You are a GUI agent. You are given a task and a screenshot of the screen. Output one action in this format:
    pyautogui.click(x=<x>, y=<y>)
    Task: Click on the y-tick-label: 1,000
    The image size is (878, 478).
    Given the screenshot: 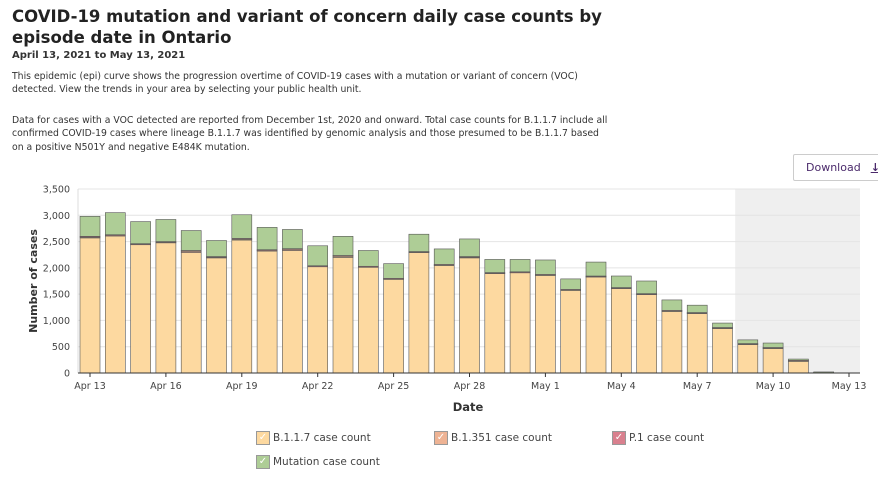 What is the action you would take?
    pyautogui.click(x=56, y=321)
    